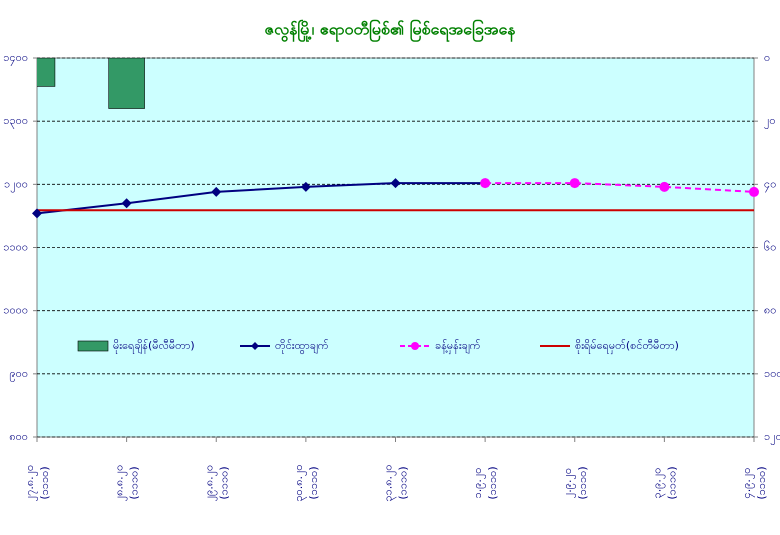 This screenshot has height=535, width=780. Describe the element at coordinates (15, 310) in the screenshot. I see `y-tick-label: ၁၀၀၀` at that location.